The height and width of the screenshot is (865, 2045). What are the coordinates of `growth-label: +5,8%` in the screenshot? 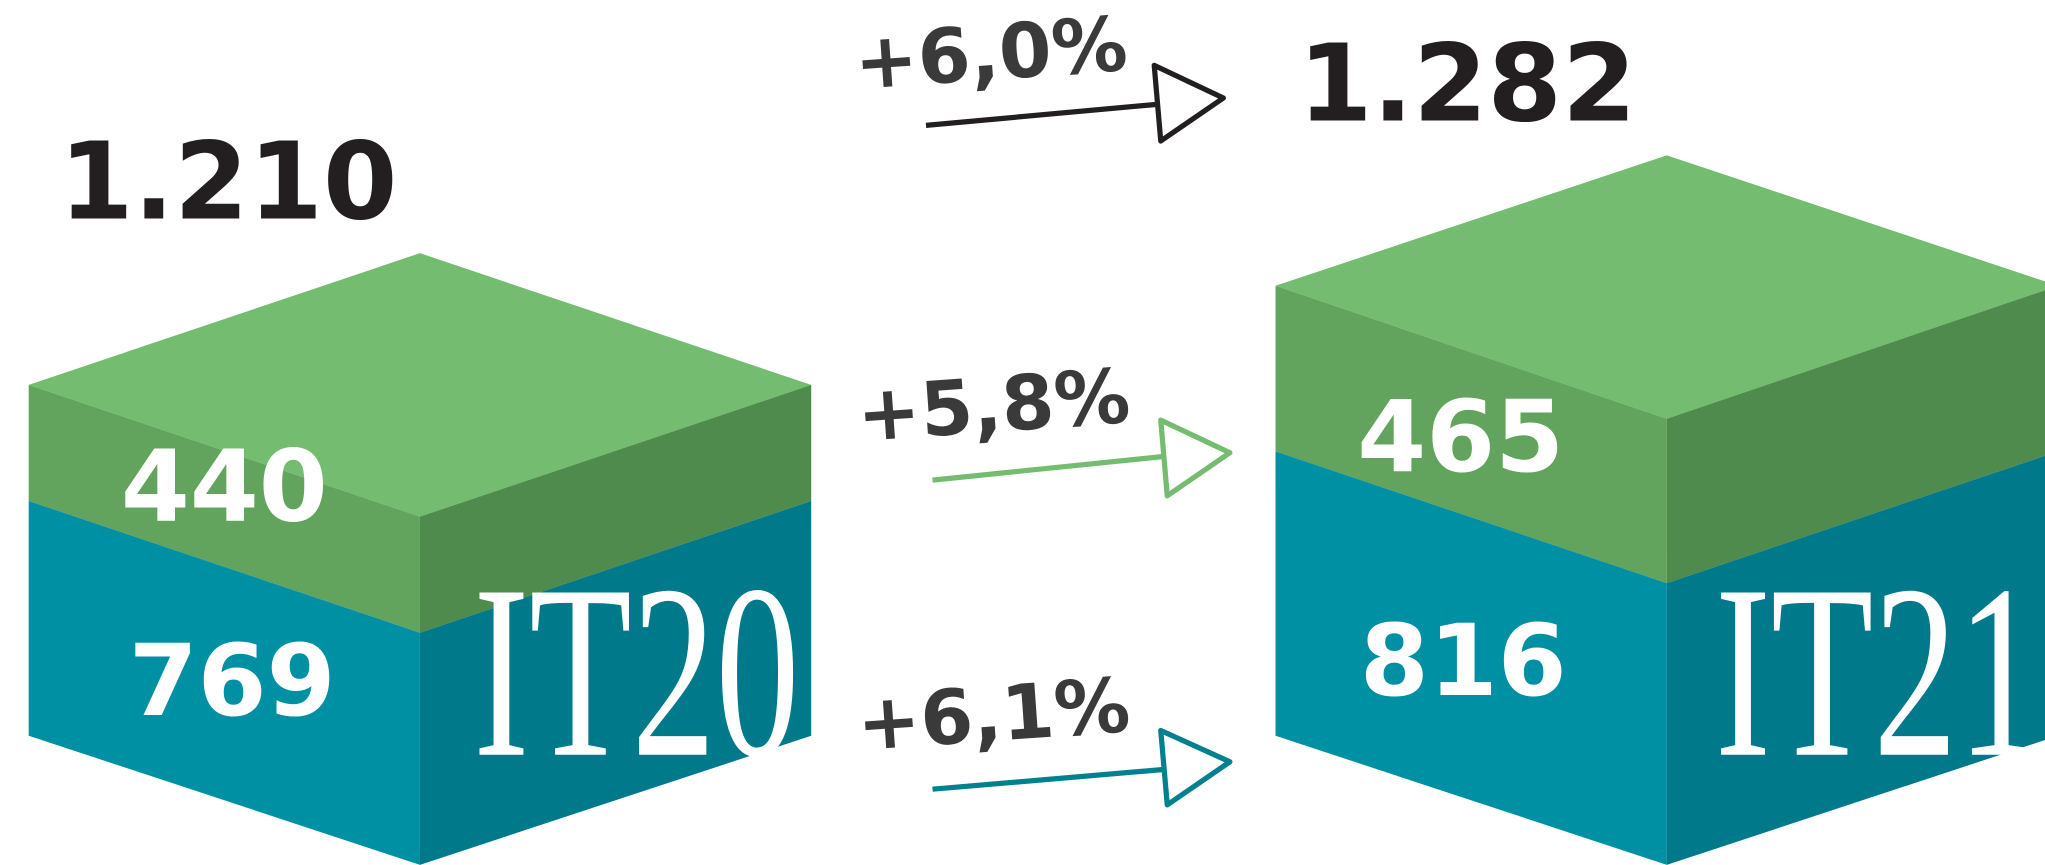 It's located at (993, 405).